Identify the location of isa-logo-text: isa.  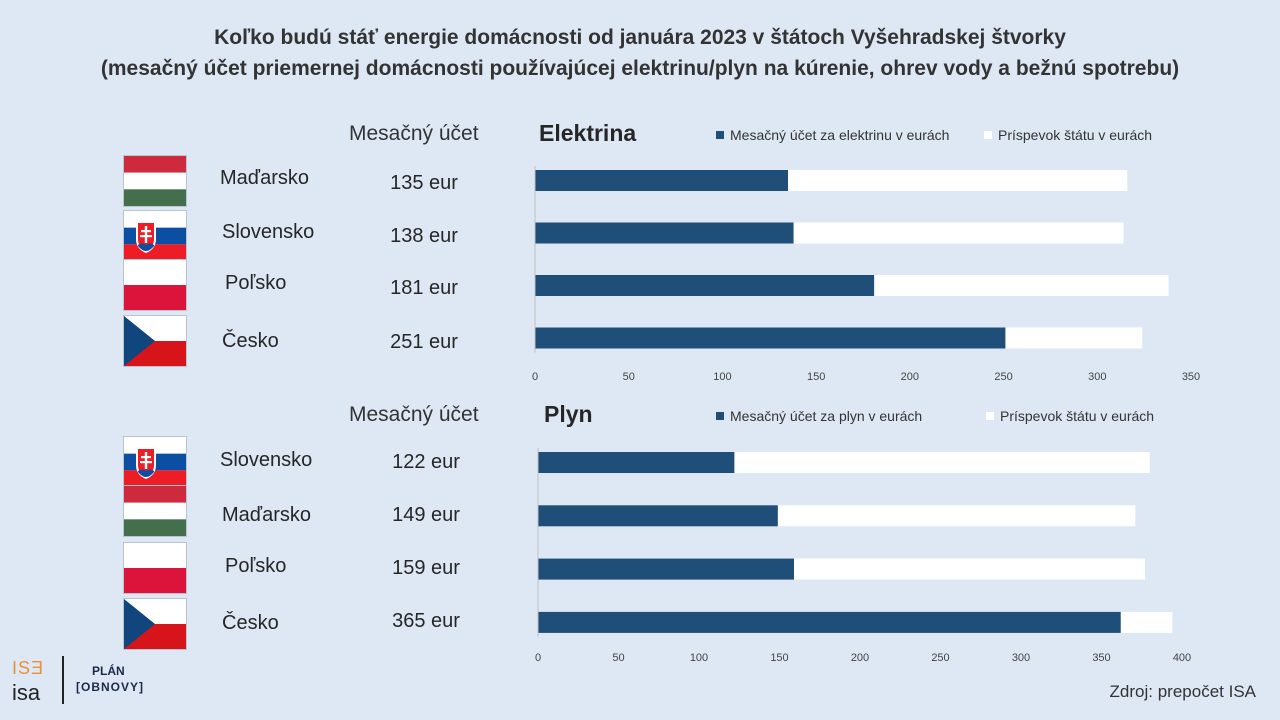
(26, 692).